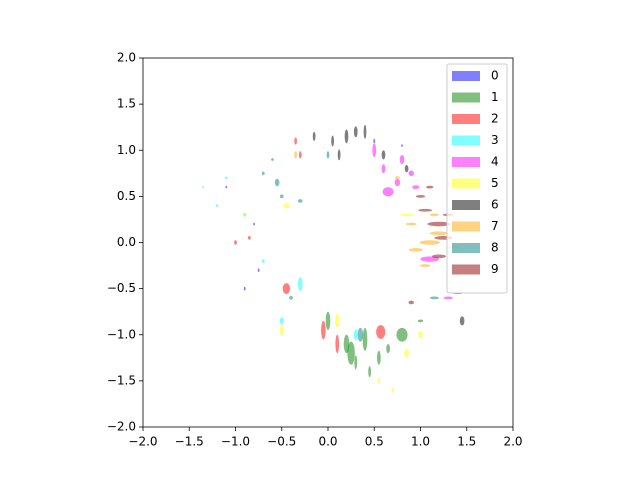  Describe the element at coordinates (495, 269) in the screenshot. I see `legend-label: 9` at that location.